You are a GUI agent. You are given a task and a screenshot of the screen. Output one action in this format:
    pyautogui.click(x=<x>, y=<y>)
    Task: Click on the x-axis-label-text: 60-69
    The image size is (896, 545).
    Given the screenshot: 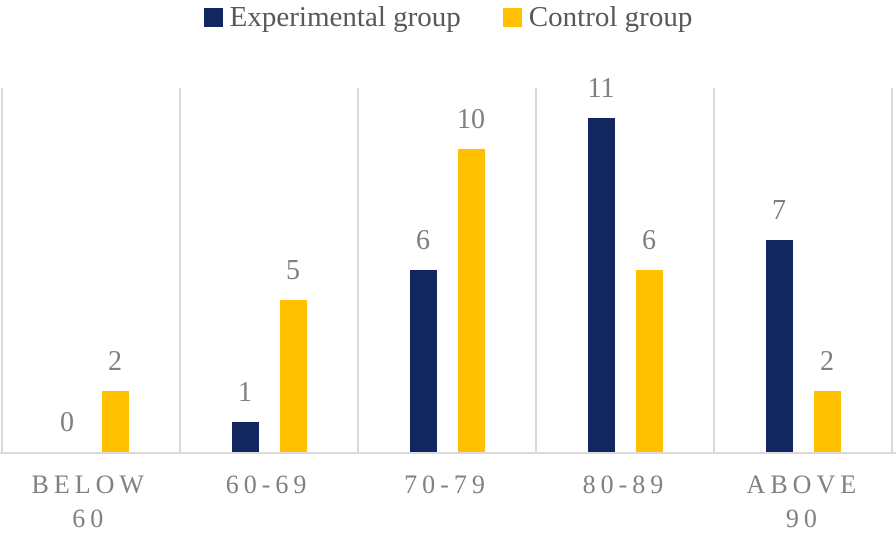 What is the action you would take?
    pyautogui.click(x=268, y=484)
    